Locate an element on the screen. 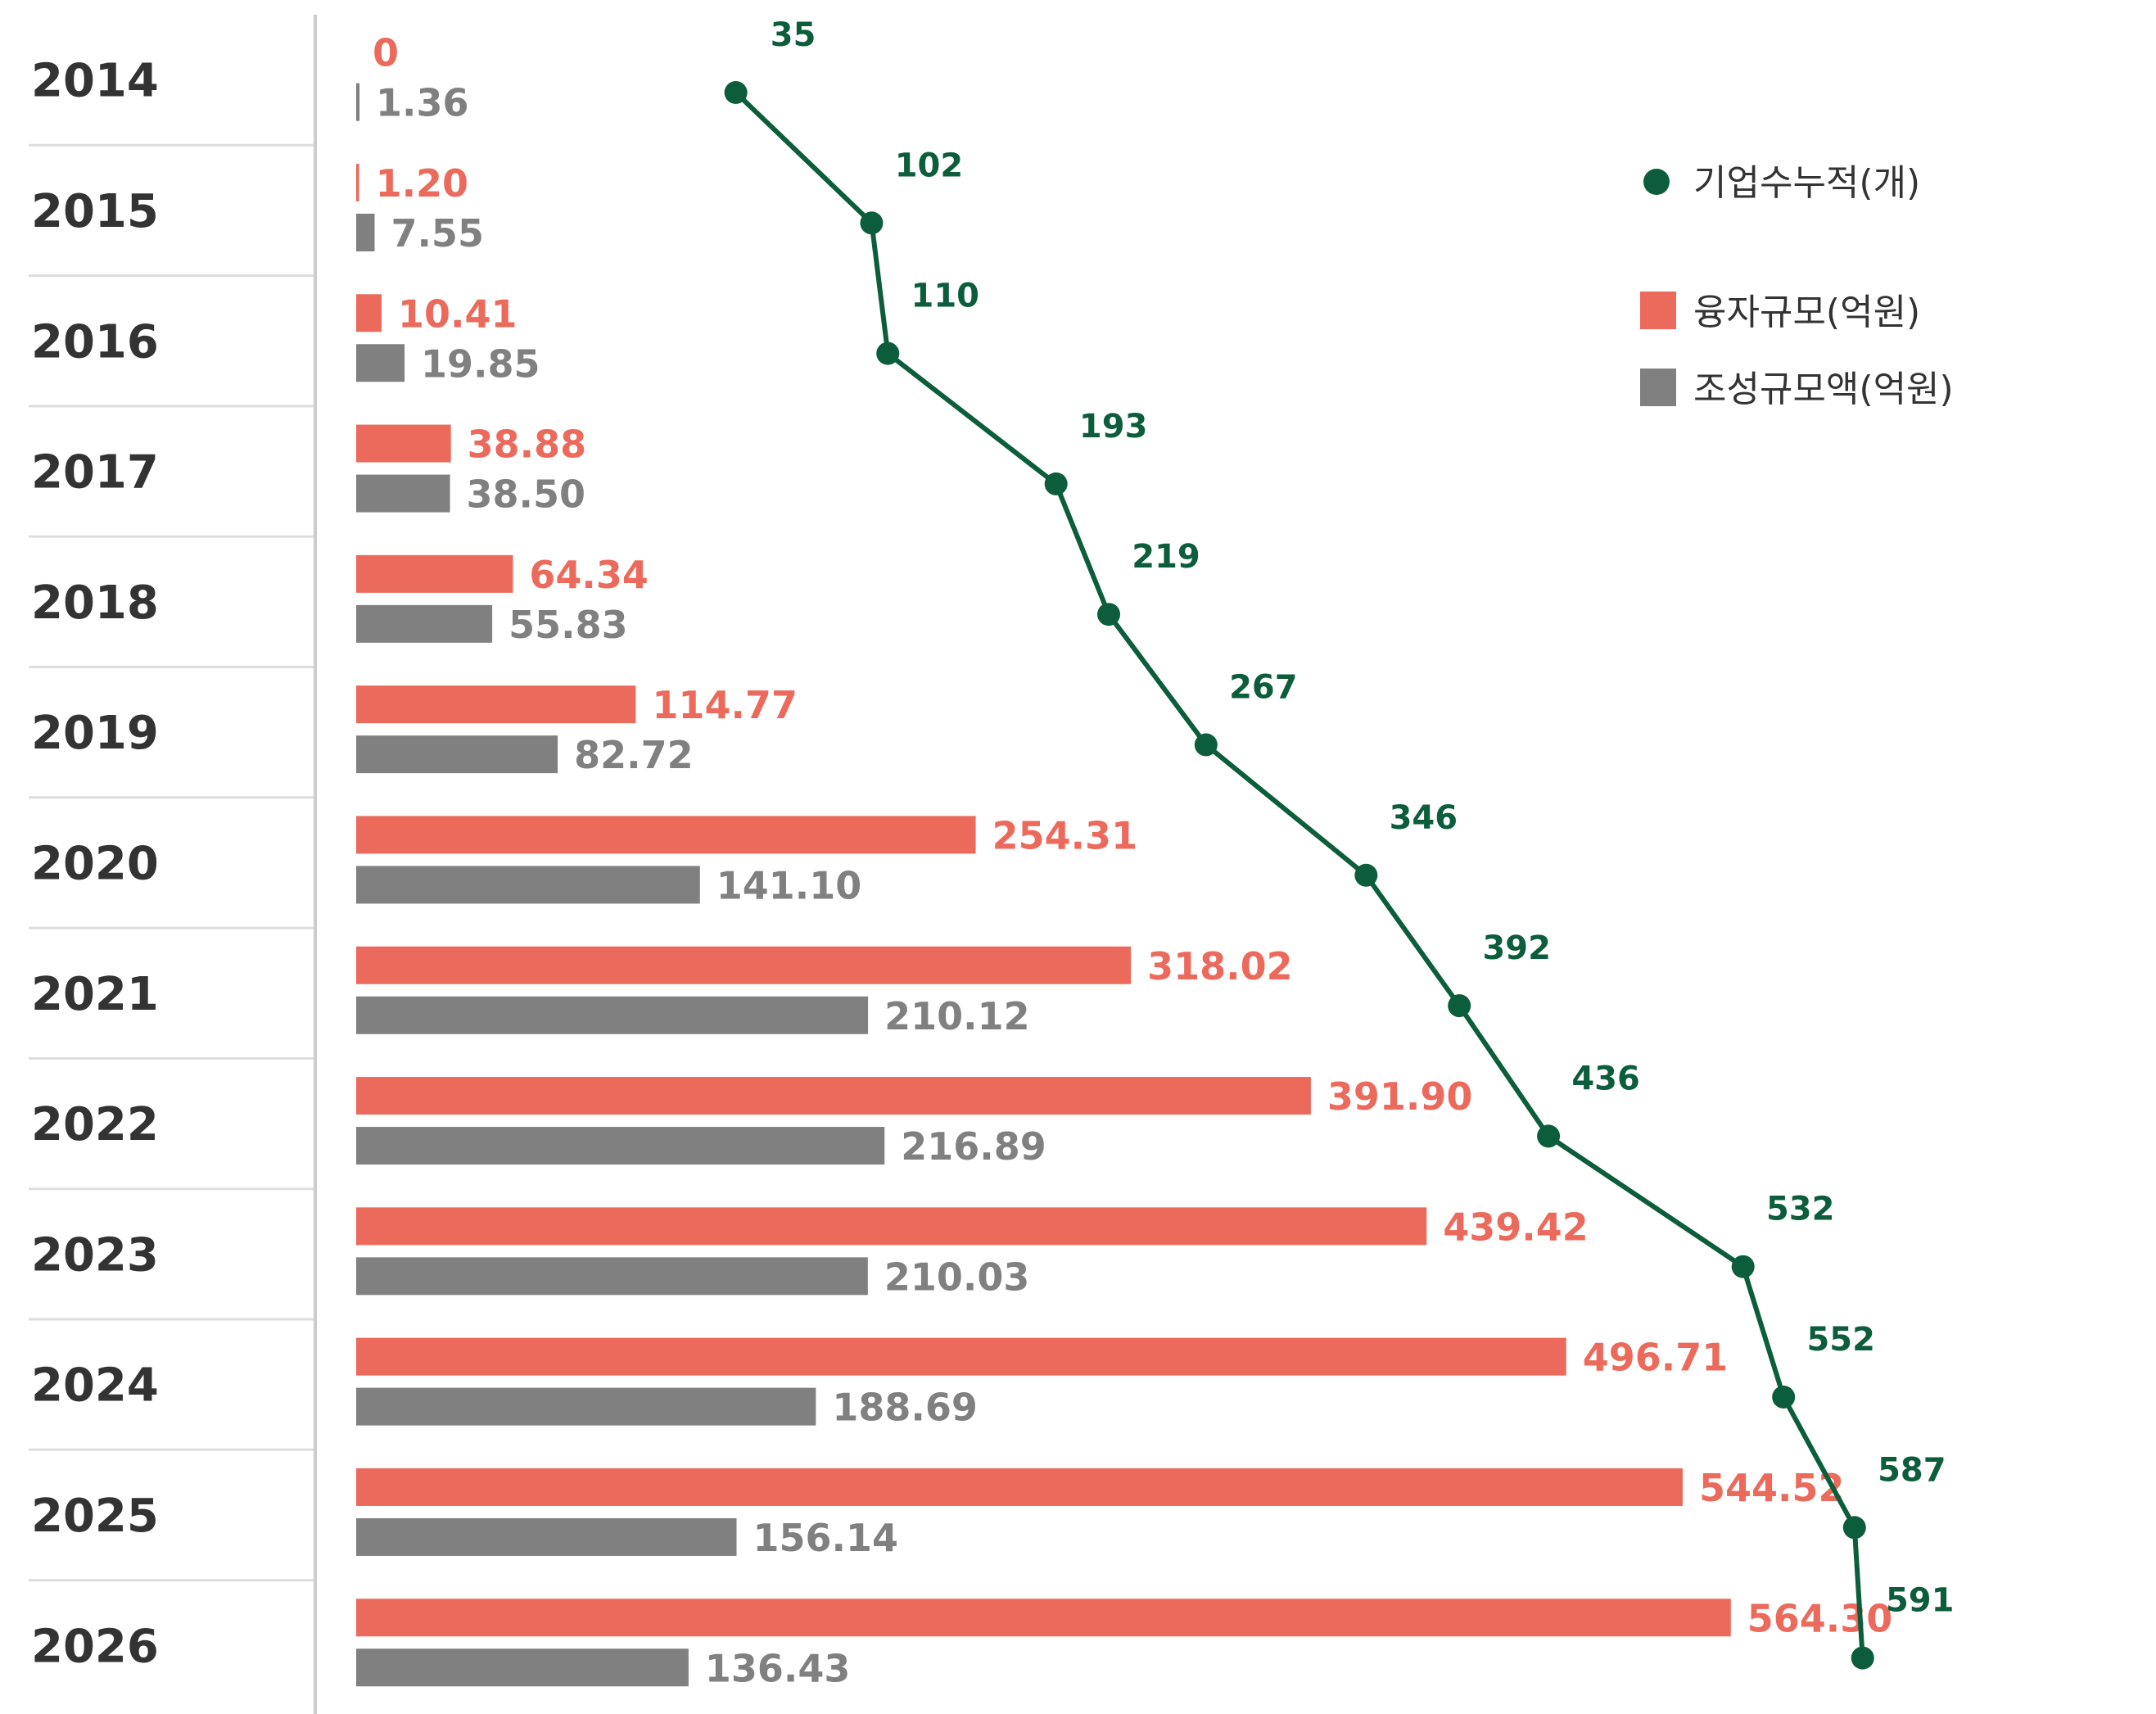  company-count-label: 102 is located at coordinates (929, 165).